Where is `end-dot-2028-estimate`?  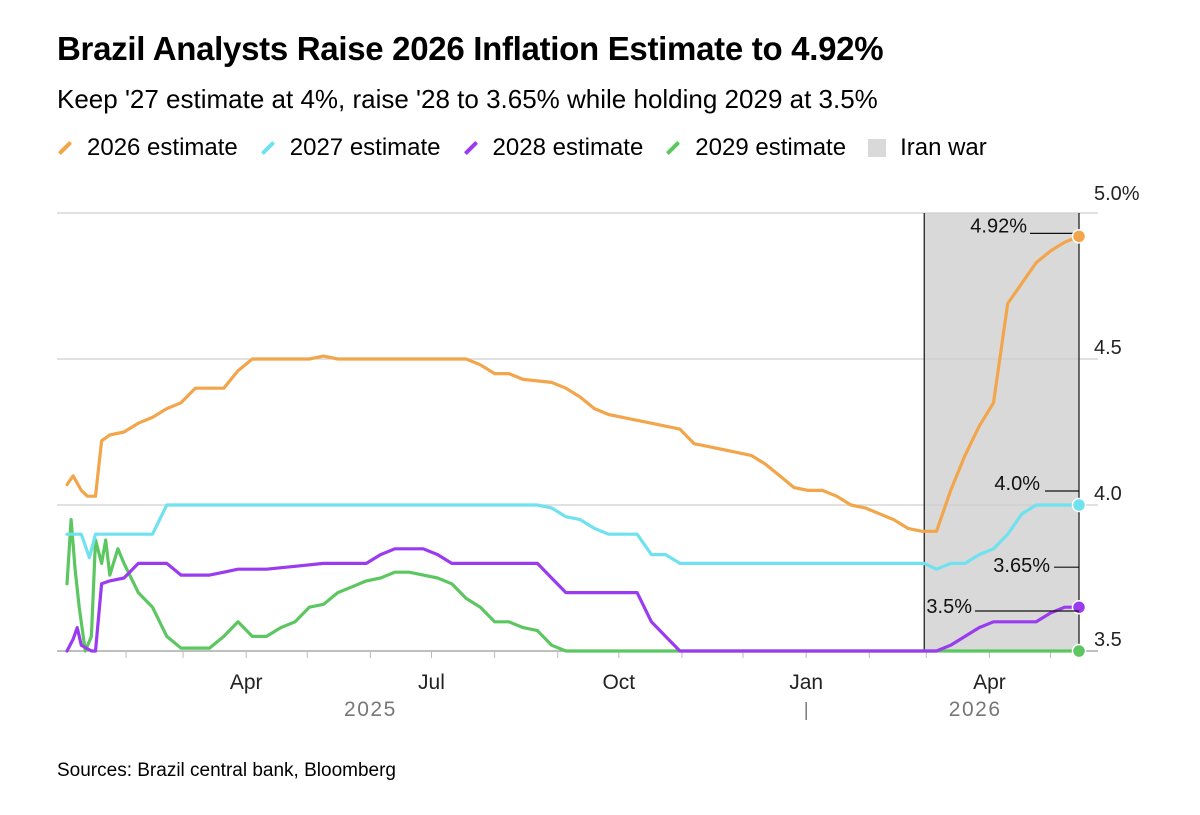 end-dot-2028-estimate is located at coordinates (1079, 607).